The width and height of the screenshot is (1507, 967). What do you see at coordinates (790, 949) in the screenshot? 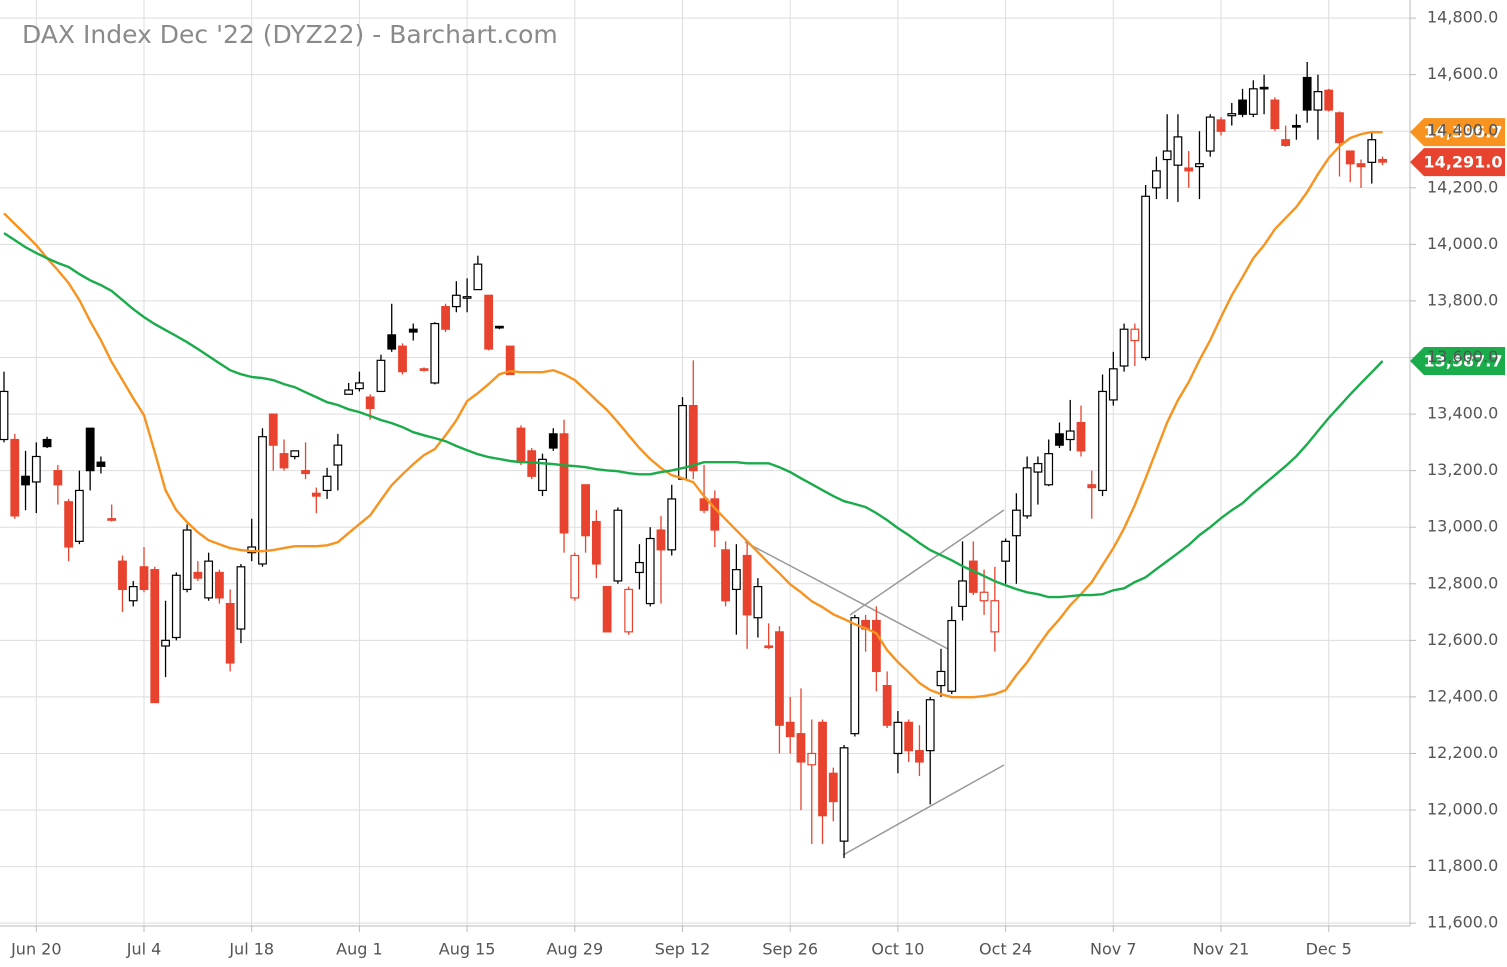
I see `x-tick-label: Sep 26` at bounding box center [790, 949].